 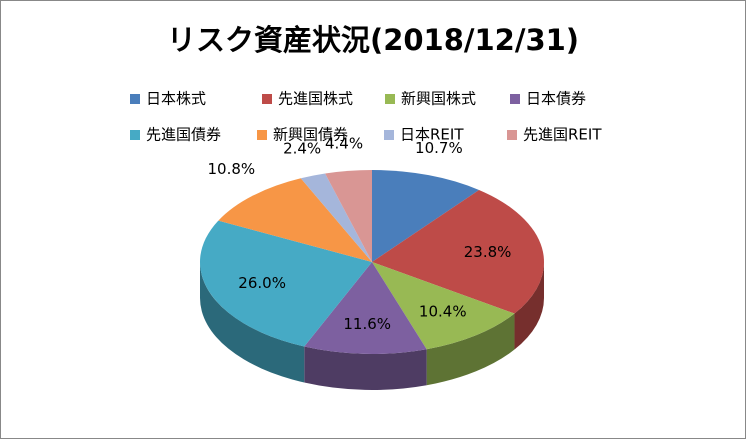 I want to click on data-label: 10.8%, so click(x=232, y=169).